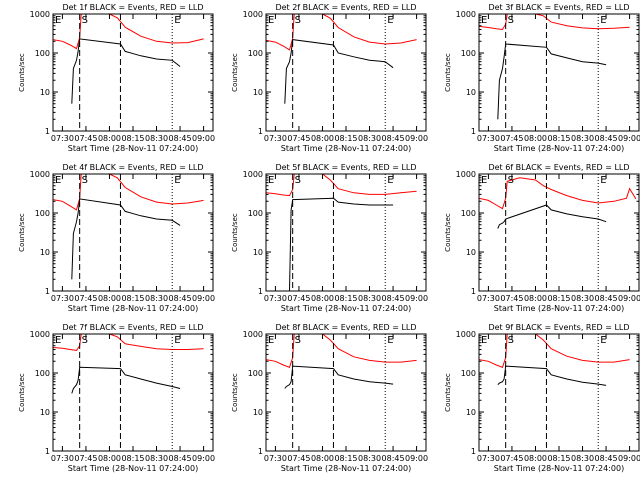 The image size is (640, 480). I want to click on panel-title: Det 3f BLACK = Events, RED = LLD, so click(558, 7).